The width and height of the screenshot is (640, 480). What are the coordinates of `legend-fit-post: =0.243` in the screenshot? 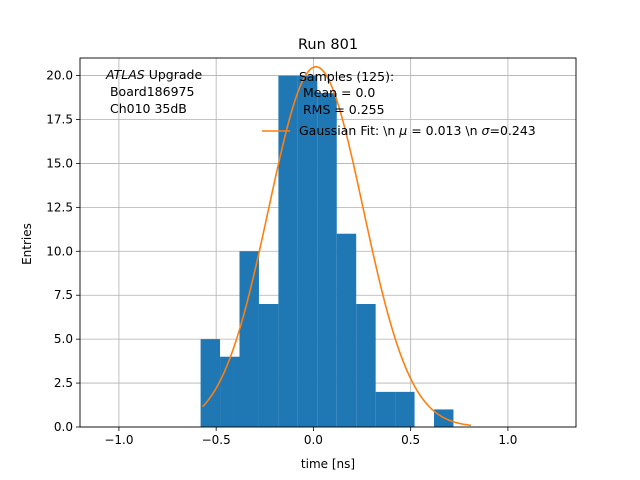 It's located at (512, 130).